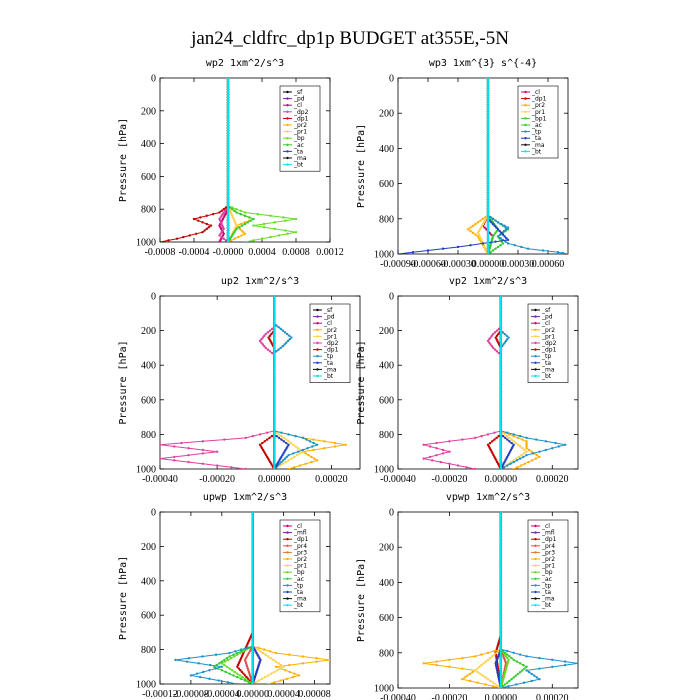  I want to click on panel-1-legend-marker, so click(287, 105).